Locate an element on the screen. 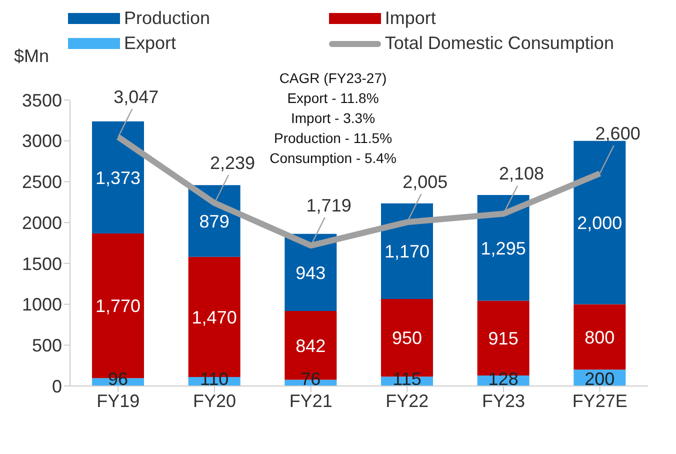  y-tick-label: 1000 is located at coordinates (42, 304).